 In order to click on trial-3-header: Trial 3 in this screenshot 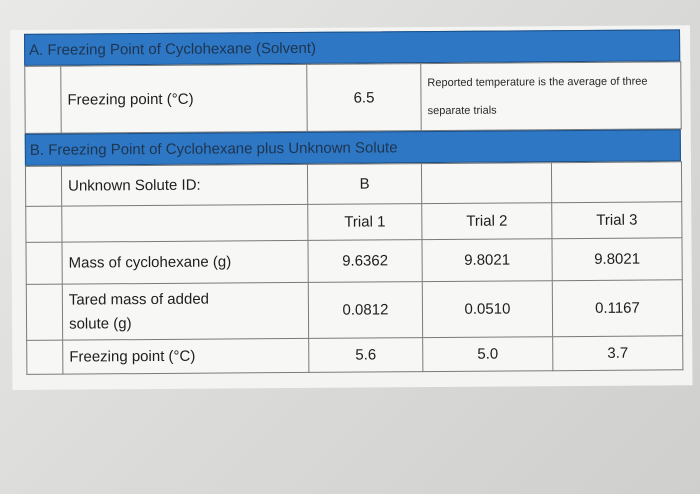, I will do `click(616, 220)`.